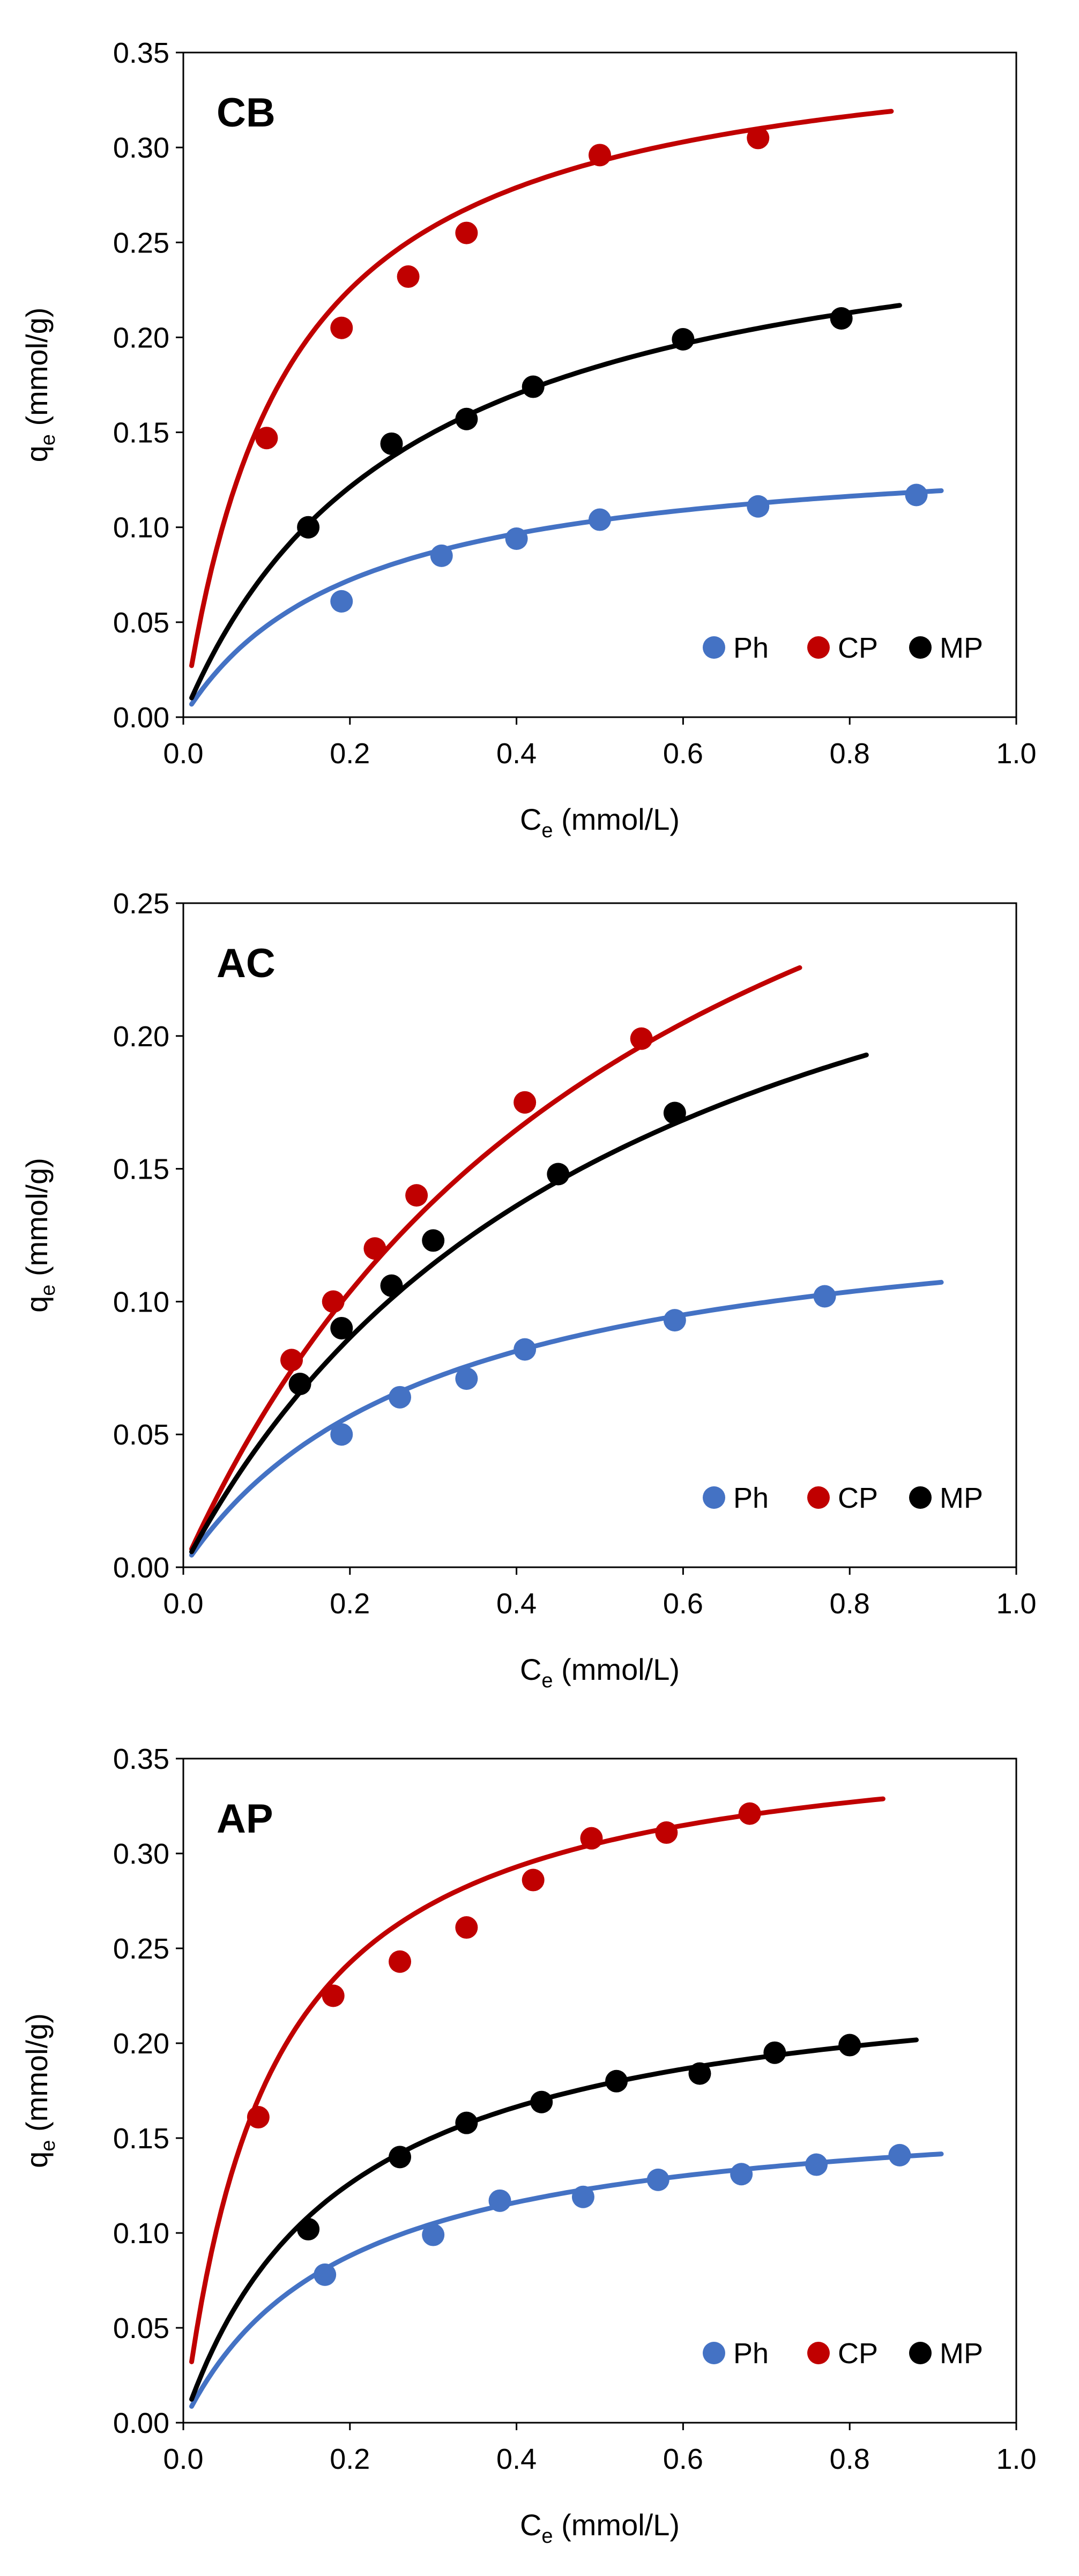 Image resolution: width=1079 pixels, height=2576 pixels. Describe the element at coordinates (247, 113) in the screenshot. I see `panel-label: CB` at that location.